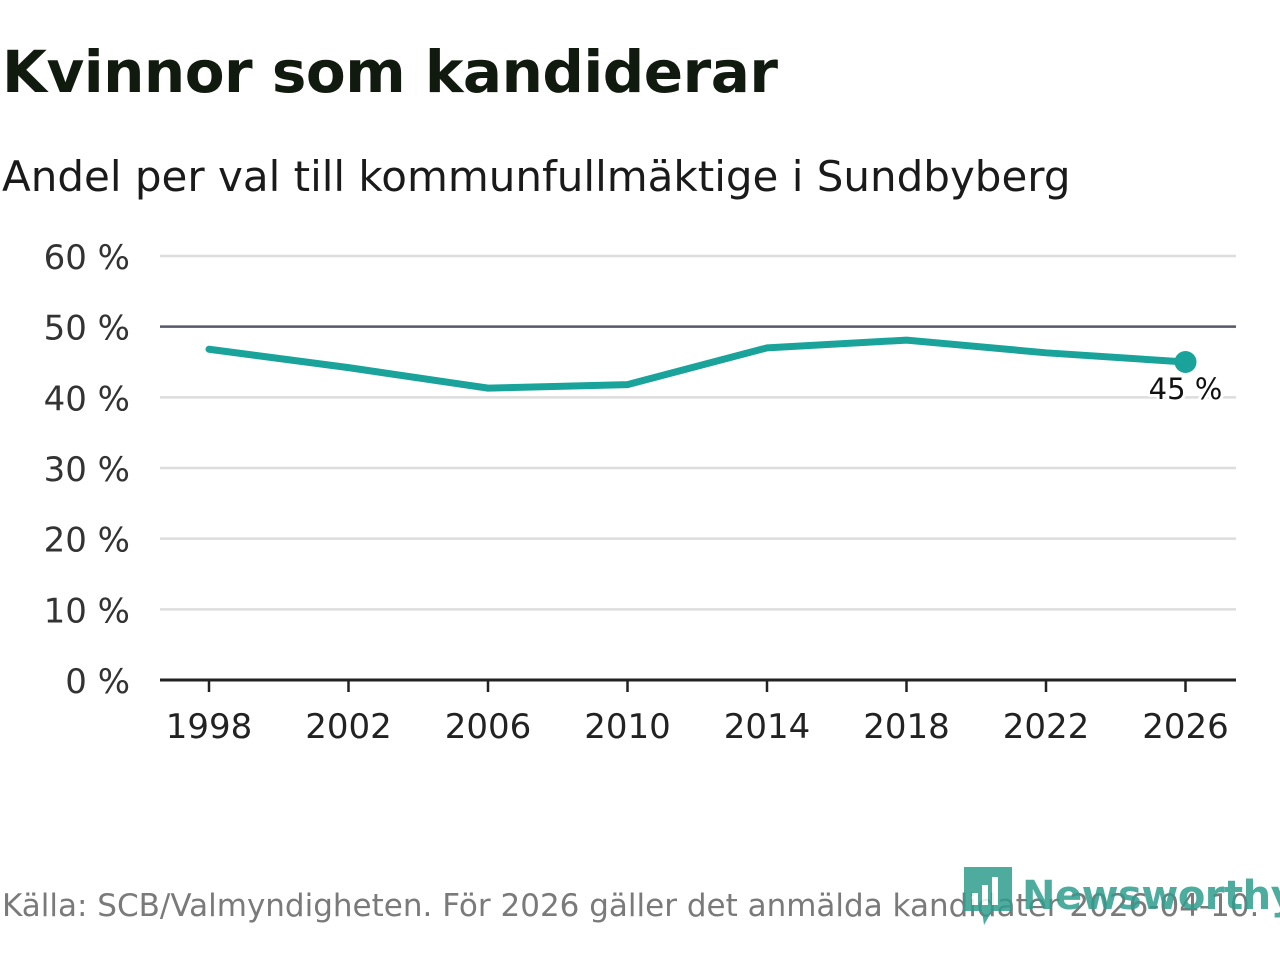  I want to click on x-tick-label-2010: 2010, so click(627, 727).